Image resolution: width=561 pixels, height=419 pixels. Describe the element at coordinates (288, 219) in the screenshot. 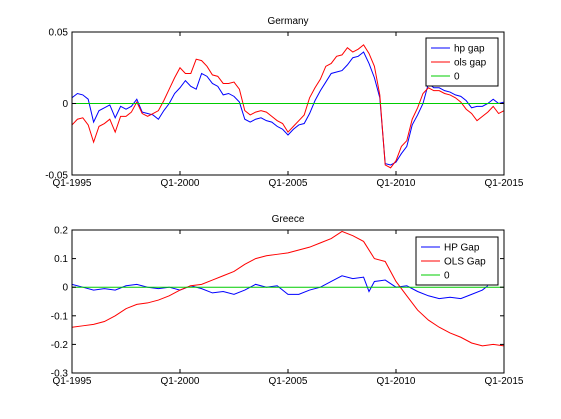

I see `chart-title: Greece` at that location.